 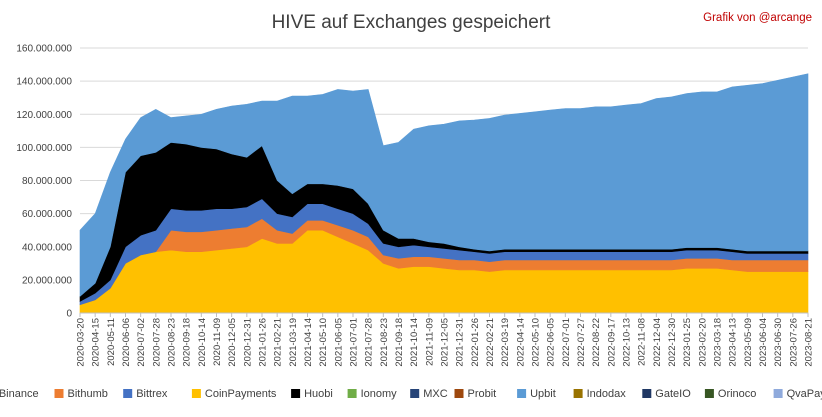 What do you see at coordinates (369, 342) in the screenshot?
I see `x-tick-label: 2021-07-28` at bounding box center [369, 342].